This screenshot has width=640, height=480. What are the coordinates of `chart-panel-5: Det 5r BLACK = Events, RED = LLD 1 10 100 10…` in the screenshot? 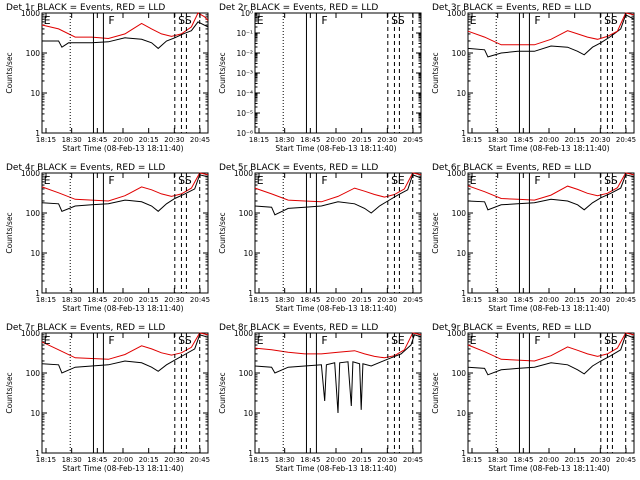 It's located at (320, 238).